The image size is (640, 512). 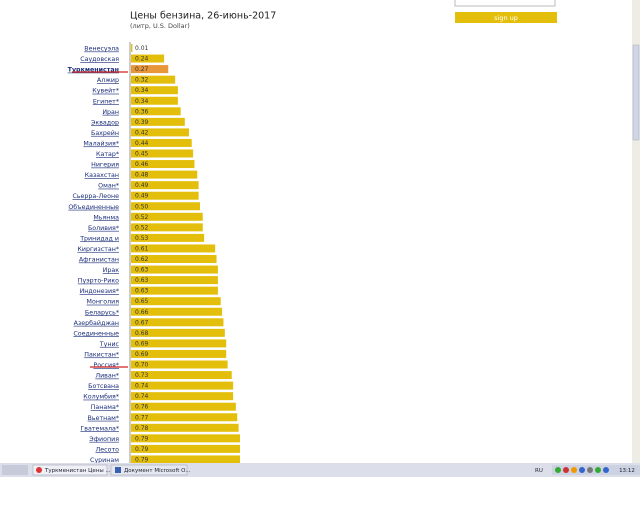 What do you see at coordinates (95, 196) in the screenshot?
I see `category-link: Сьерра-Леоне` at bounding box center [95, 196].